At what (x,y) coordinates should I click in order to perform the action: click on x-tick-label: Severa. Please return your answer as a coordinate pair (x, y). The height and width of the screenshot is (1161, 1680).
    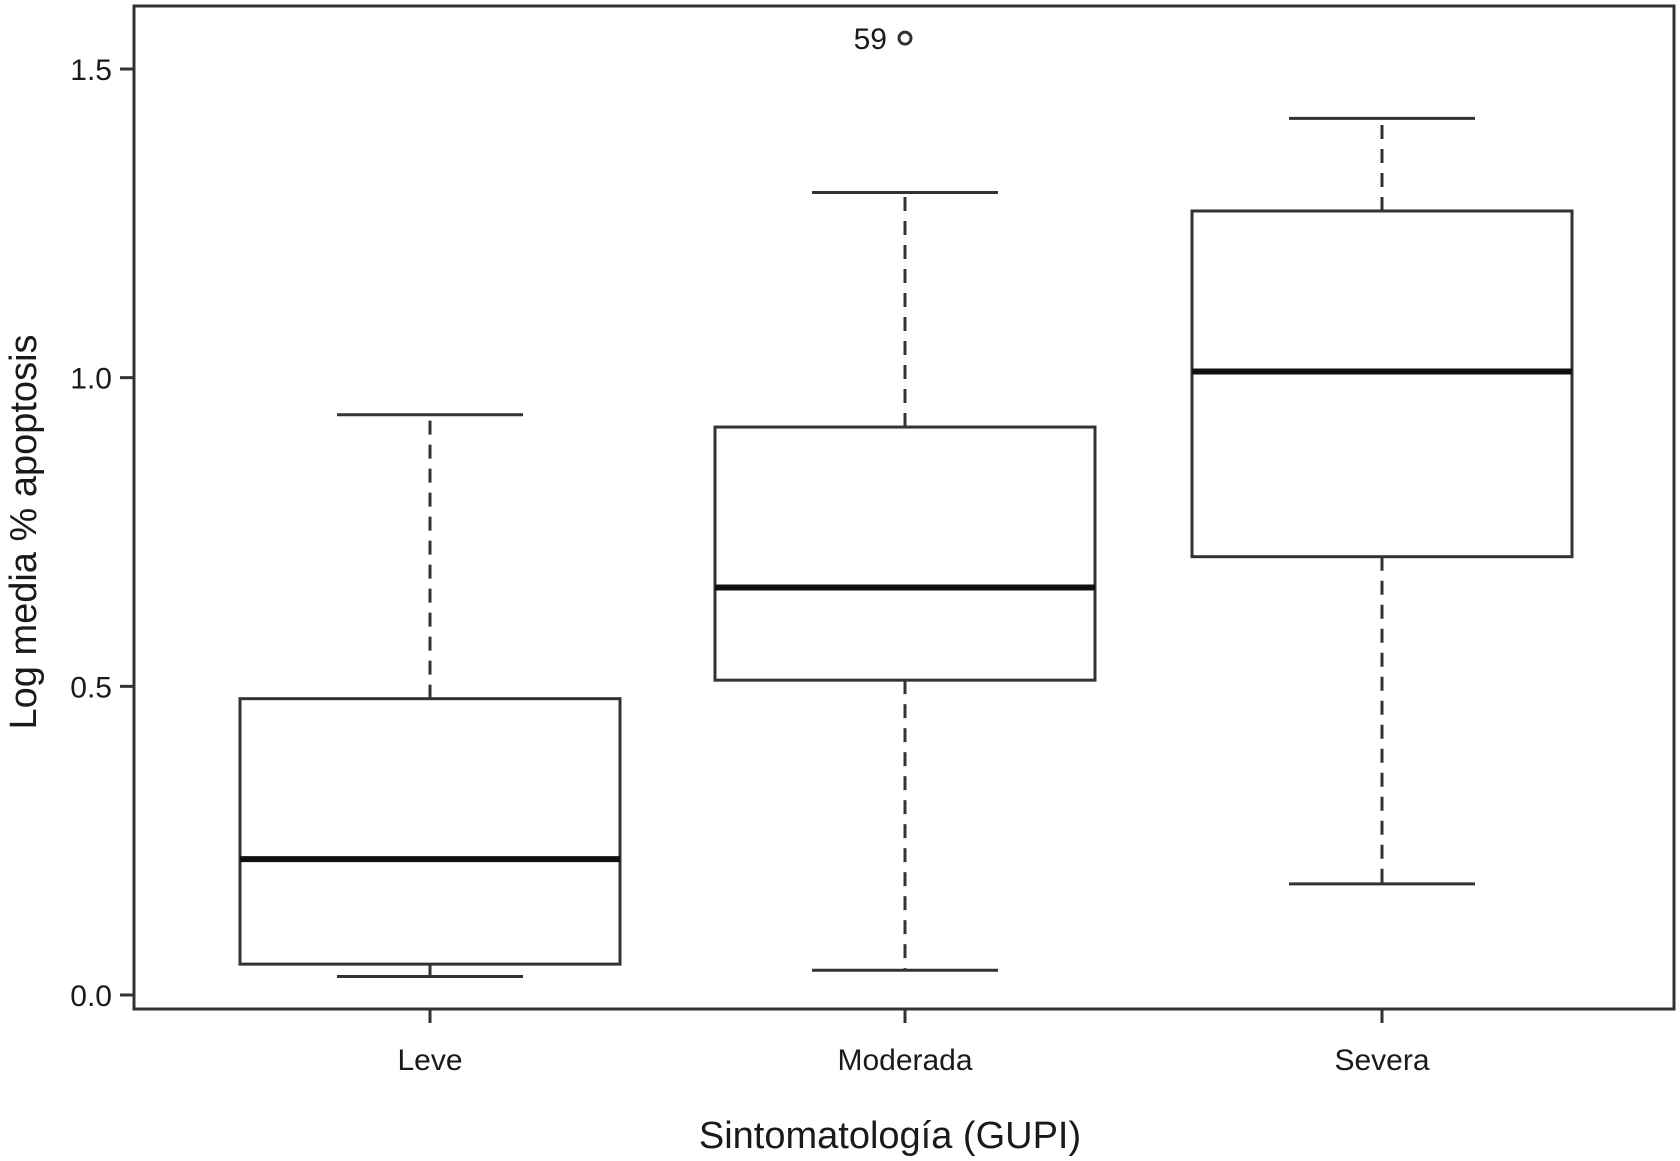
    Looking at the image, I should click on (1381, 1060).